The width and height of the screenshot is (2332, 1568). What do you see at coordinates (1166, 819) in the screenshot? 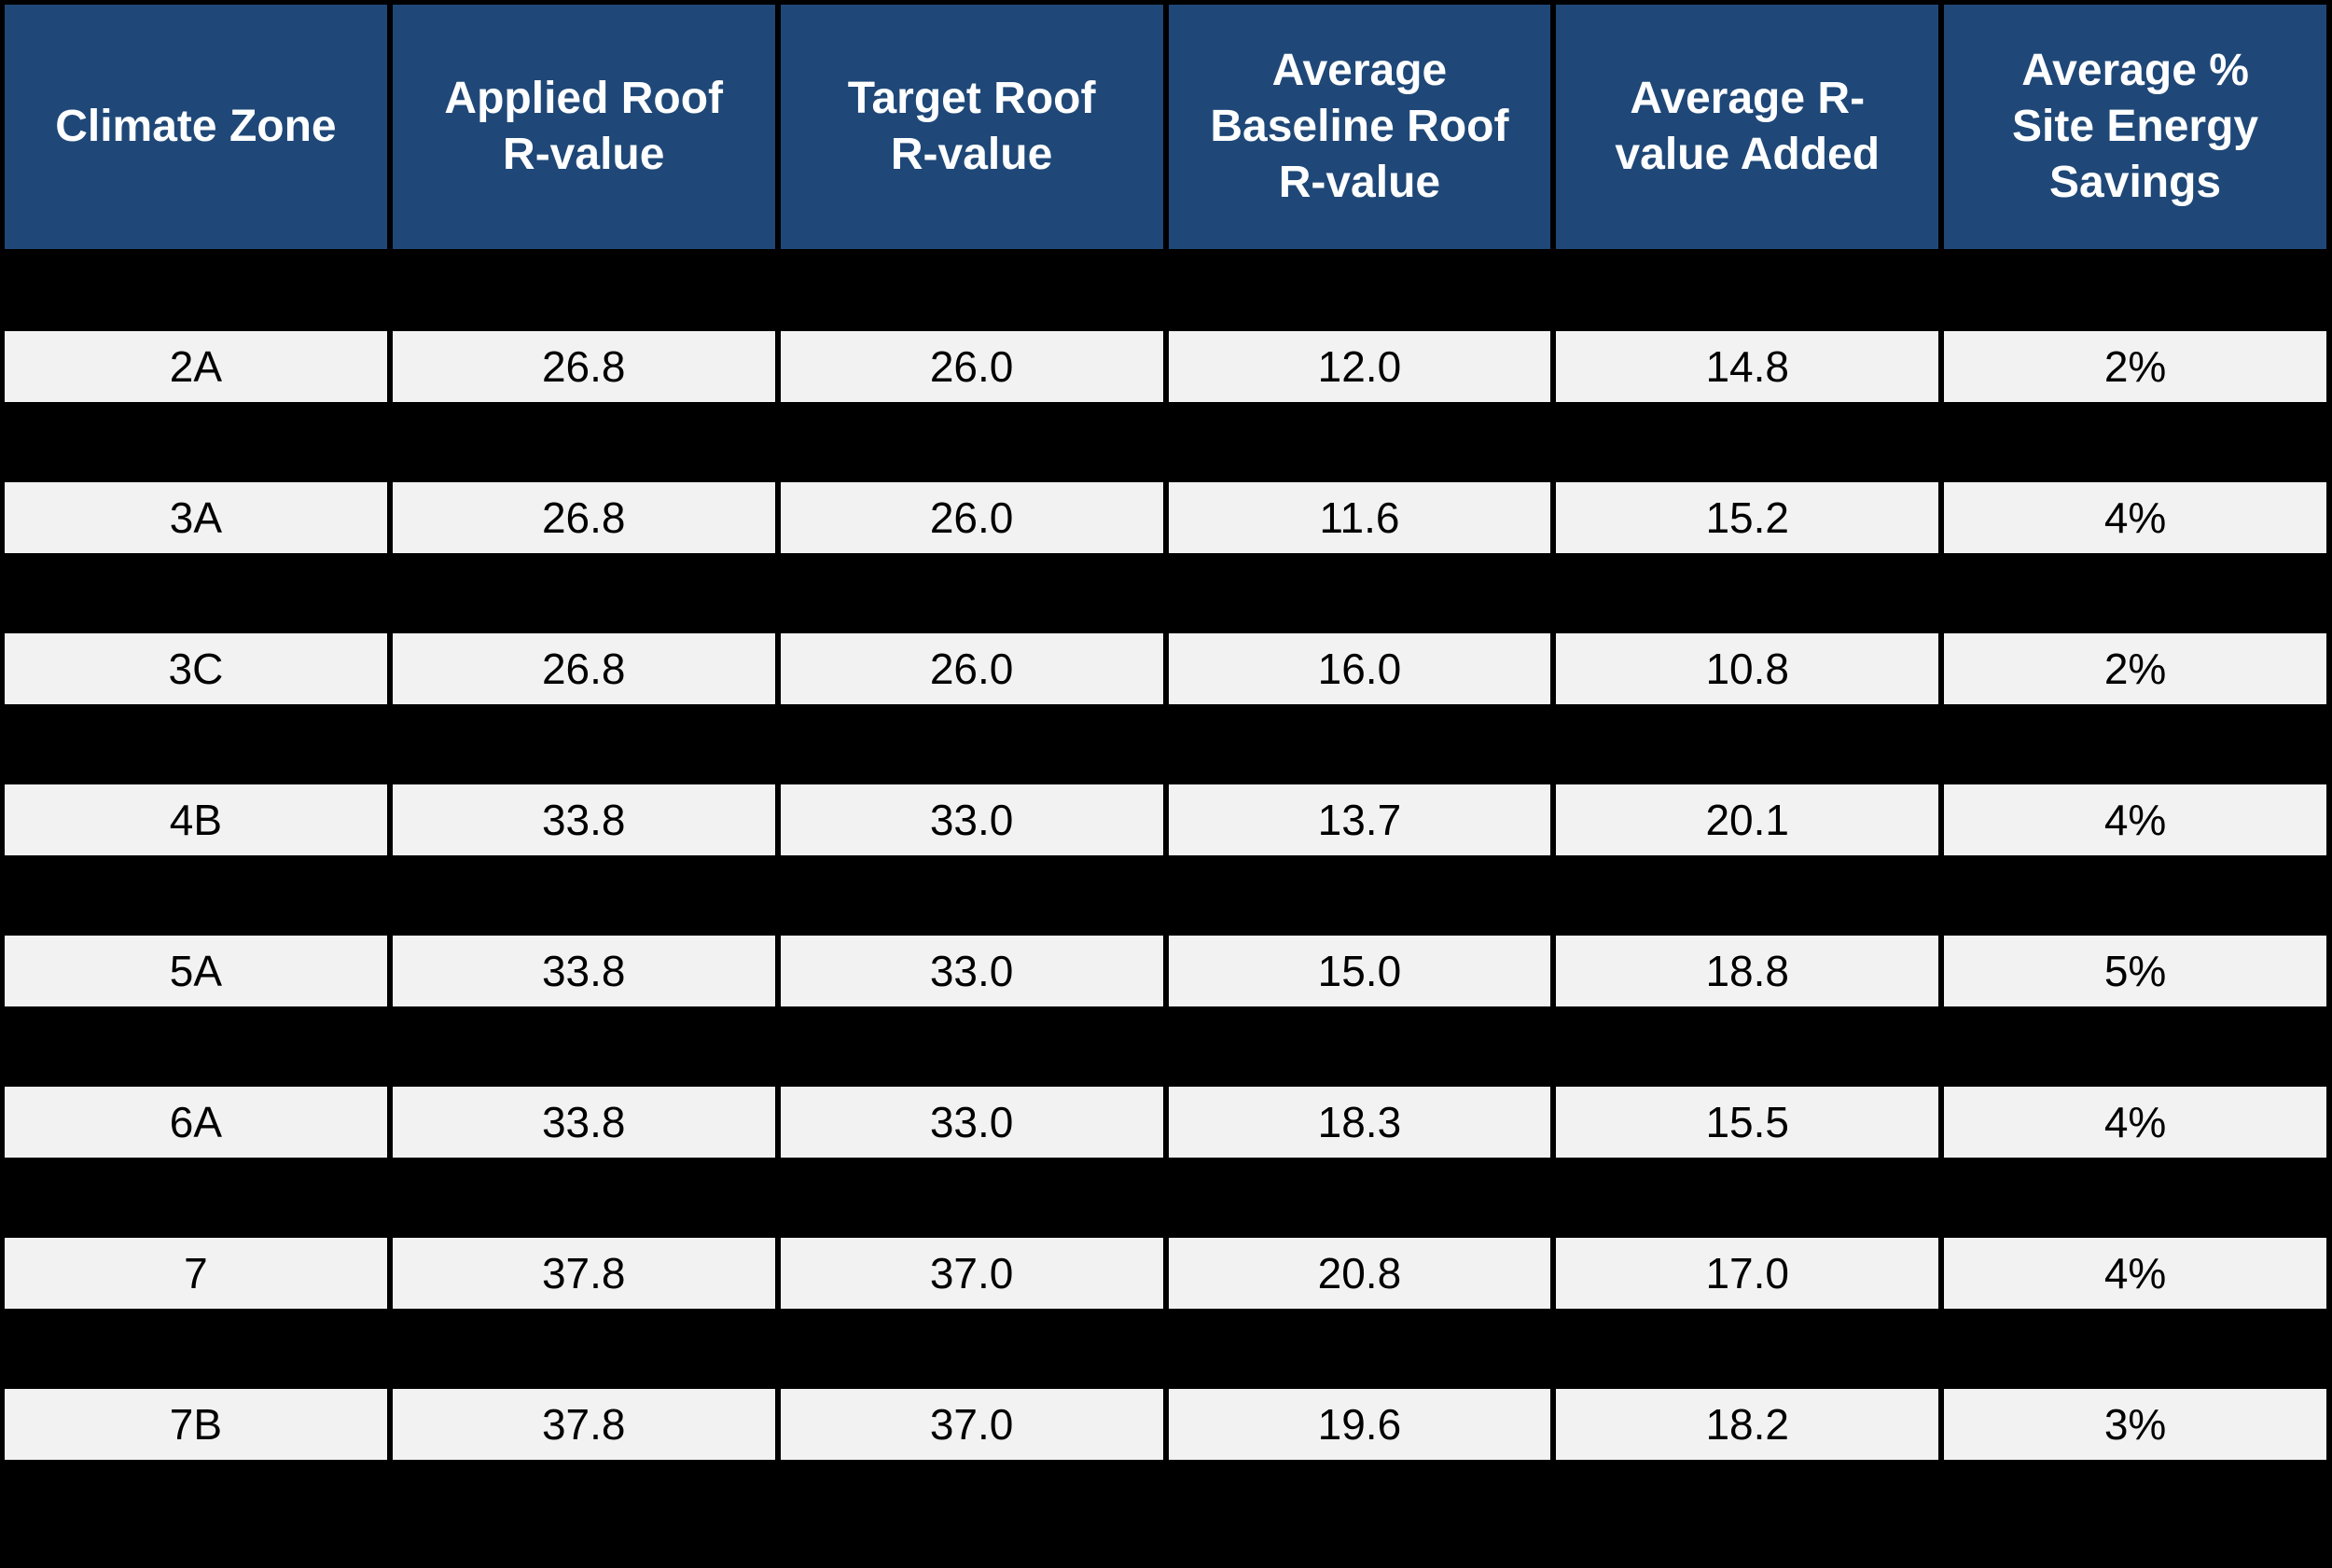
I see `table-row-4b: 4B 33.8 33.0 13.7 20.1 4%` at bounding box center [1166, 819].